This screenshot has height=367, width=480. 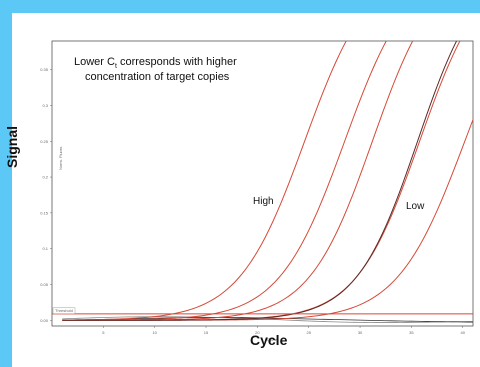 I want to click on x-tick-label: 35, so click(x=411, y=332).